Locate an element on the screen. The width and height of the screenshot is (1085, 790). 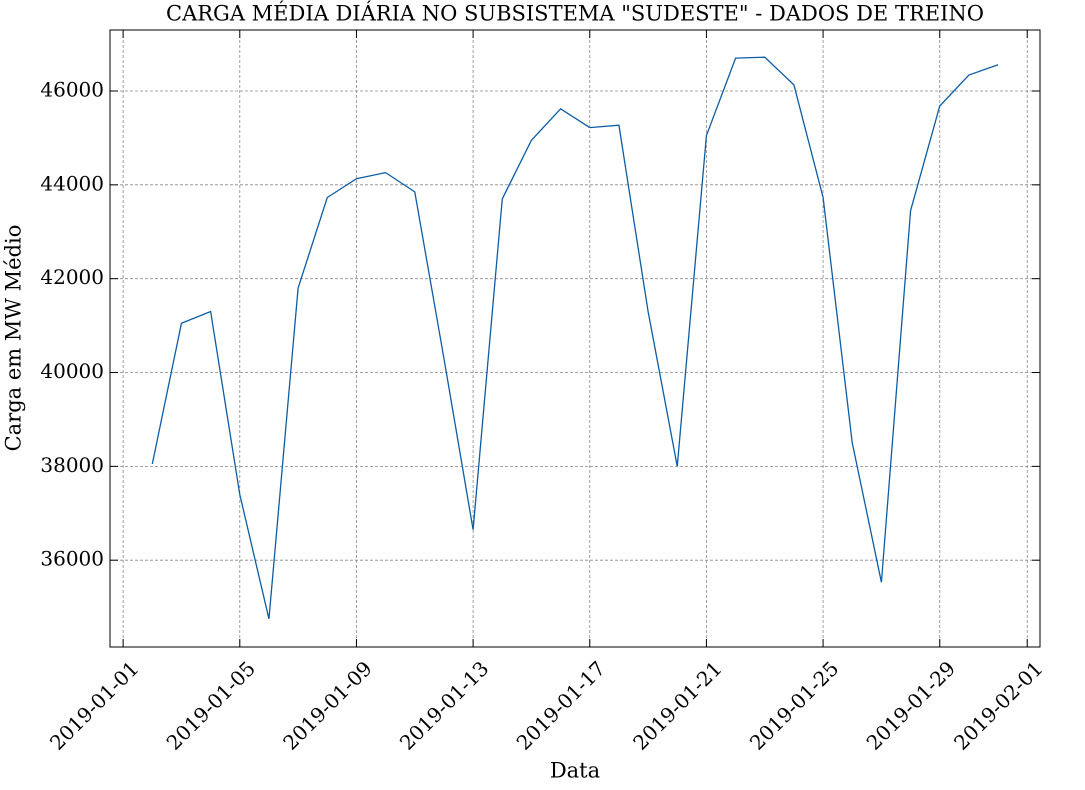
y-axis-label: Carga em MW Médio is located at coordinates (14, 338).